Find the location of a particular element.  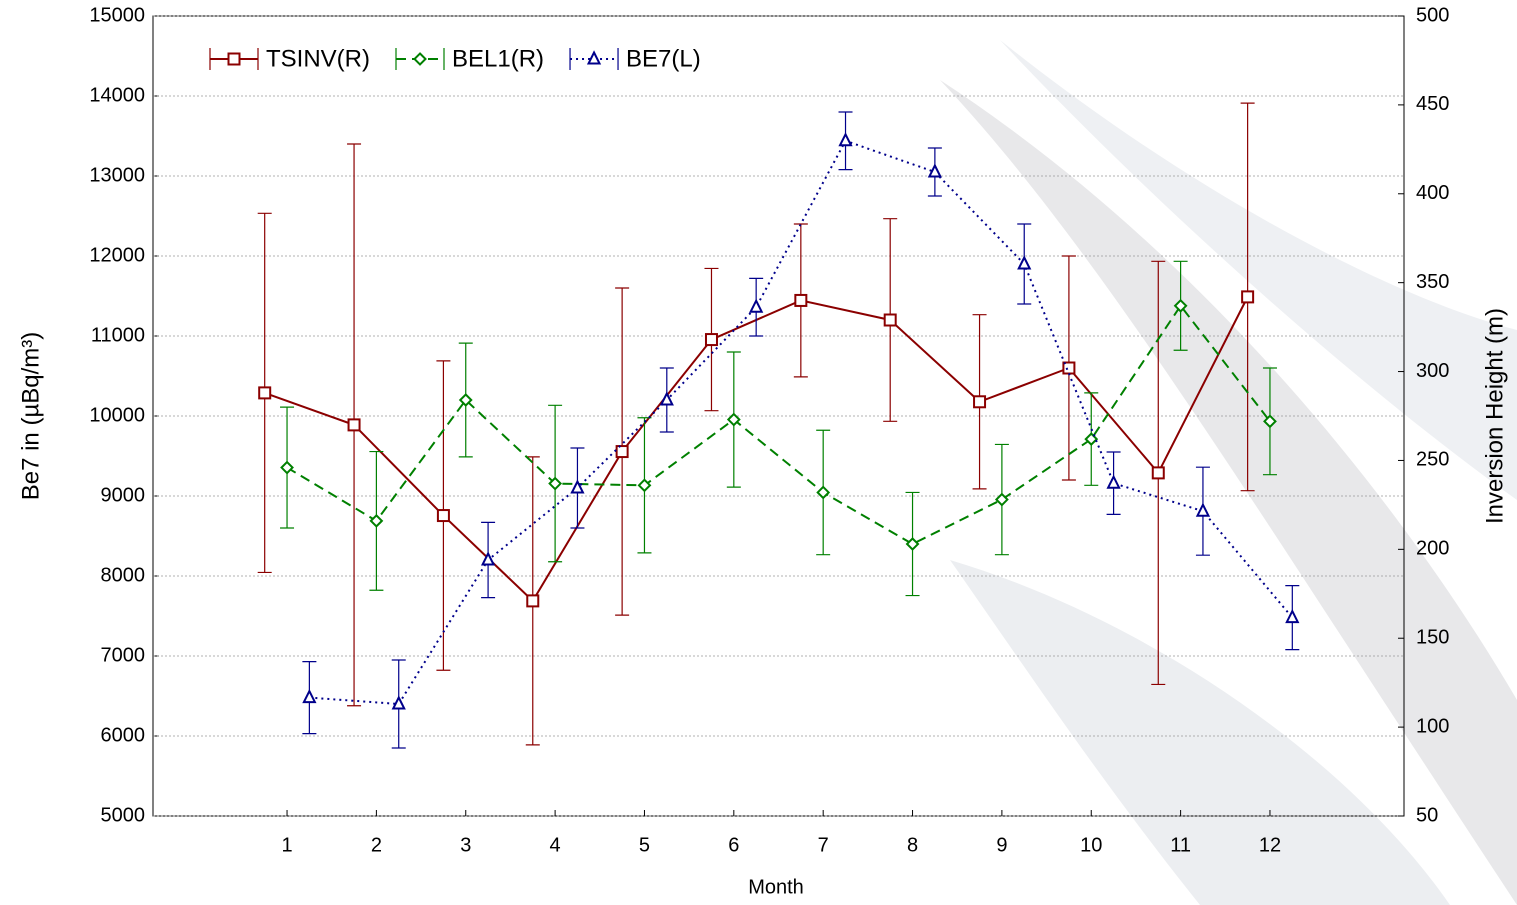

y-tick-label: 12000 is located at coordinates (117, 255).